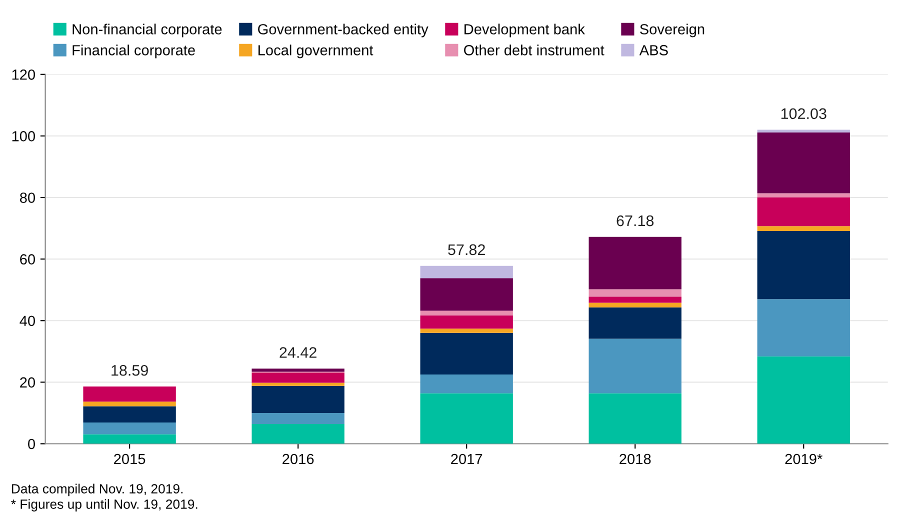 The height and width of the screenshot is (513, 906). What do you see at coordinates (28, 259) in the screenshot?
I see `y-tick-label: 60` at bounding box center [28, 259].